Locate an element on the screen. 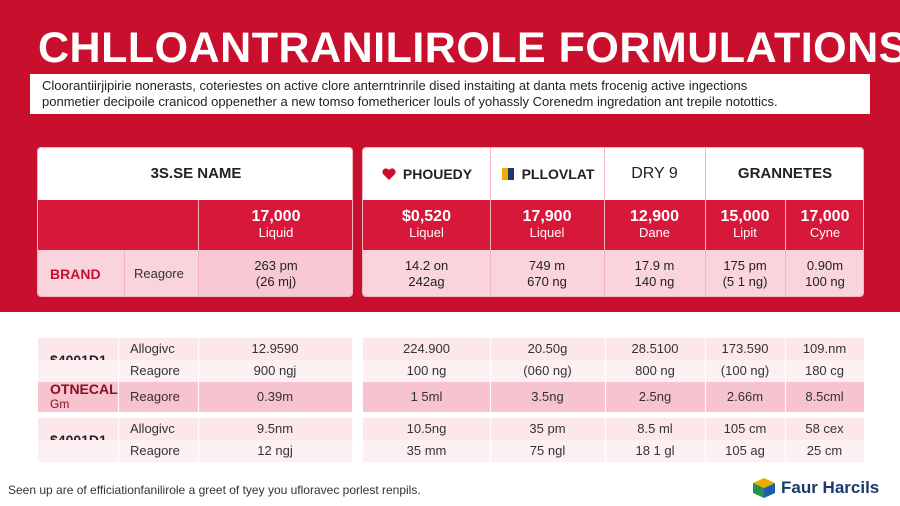 This screenshot has height=506, width=900. col-5-row: 0.90m 100 ng is located at coordinates (824, 273).